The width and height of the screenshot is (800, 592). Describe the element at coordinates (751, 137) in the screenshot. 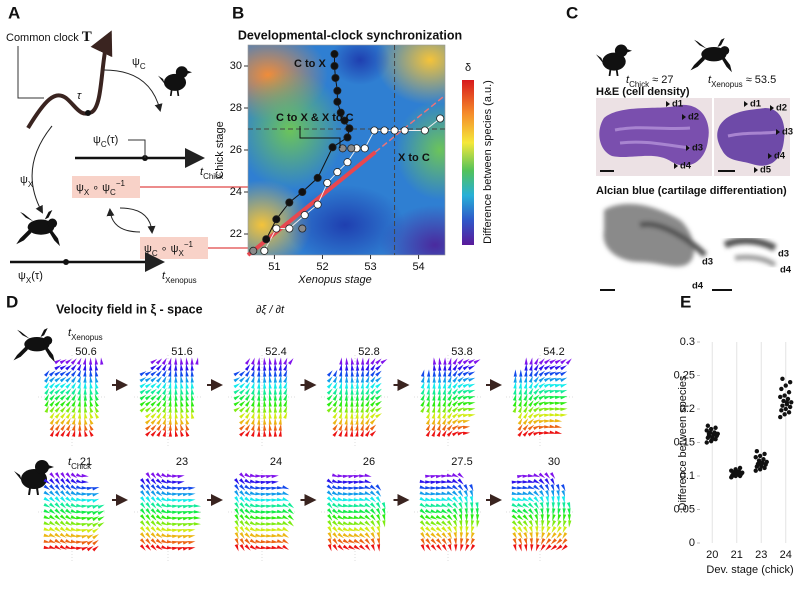

I see `limb-tissue` at that location.